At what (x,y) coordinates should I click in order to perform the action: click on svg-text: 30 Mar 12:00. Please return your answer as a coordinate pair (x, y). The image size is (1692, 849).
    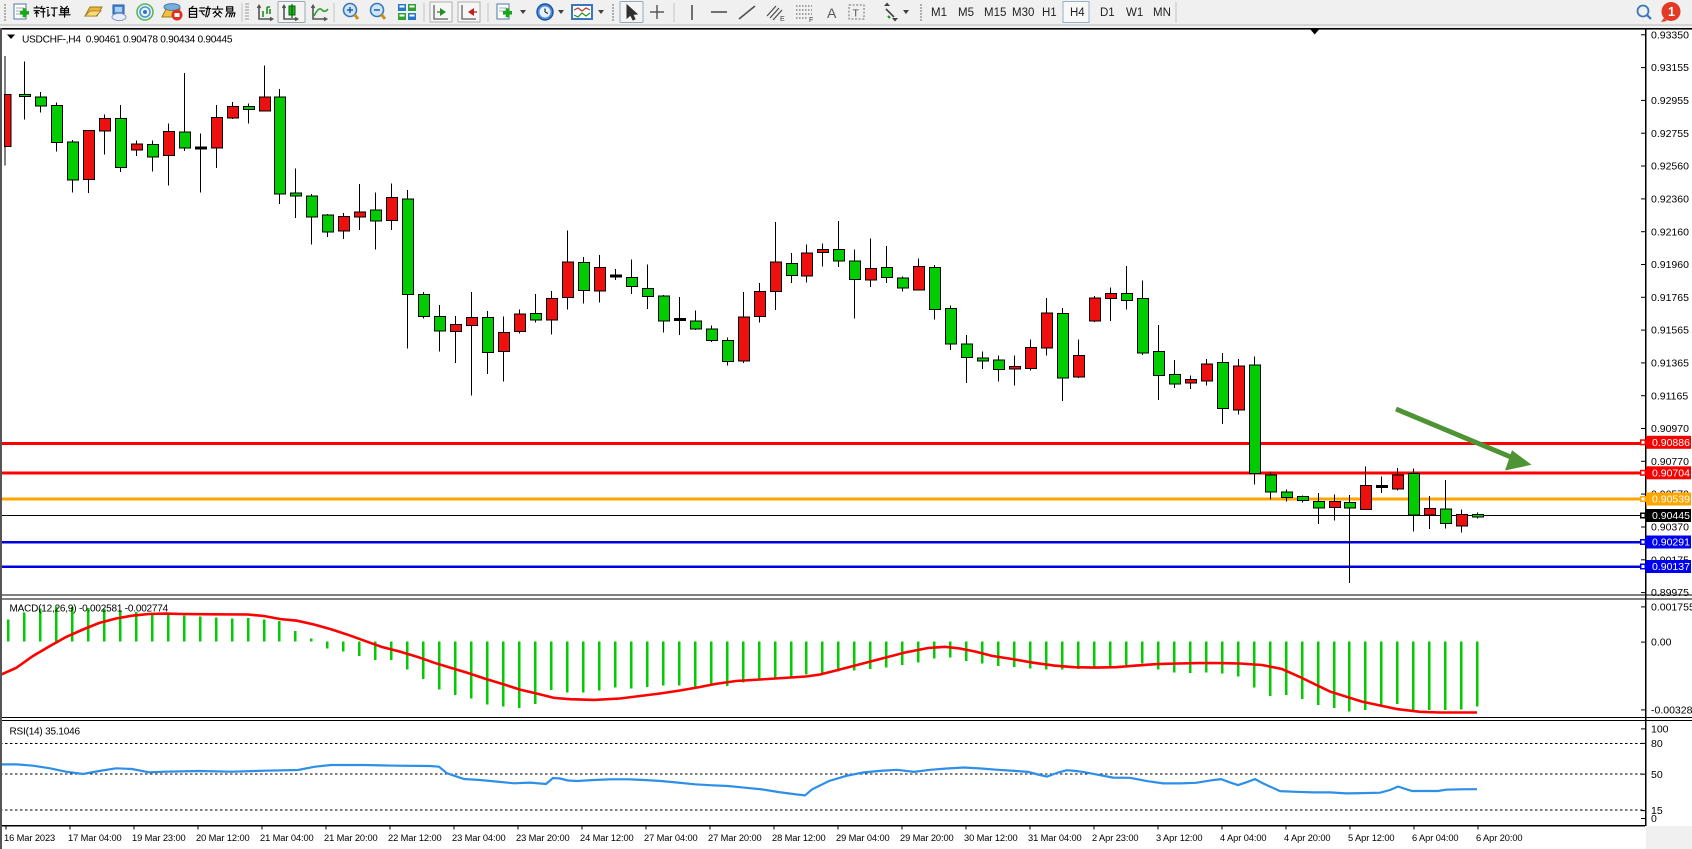
    Looking at the image, I should click on (991, 838).